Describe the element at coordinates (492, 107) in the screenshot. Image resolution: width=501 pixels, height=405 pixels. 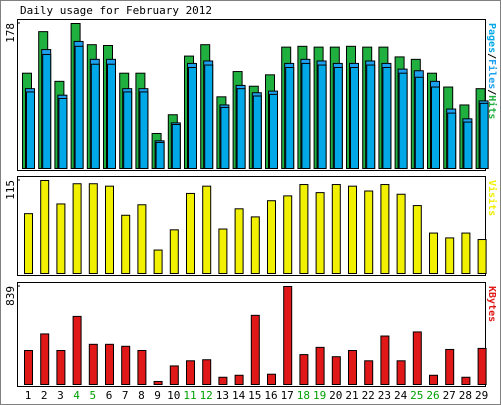
I see `legend-entry: Hits` at that location.